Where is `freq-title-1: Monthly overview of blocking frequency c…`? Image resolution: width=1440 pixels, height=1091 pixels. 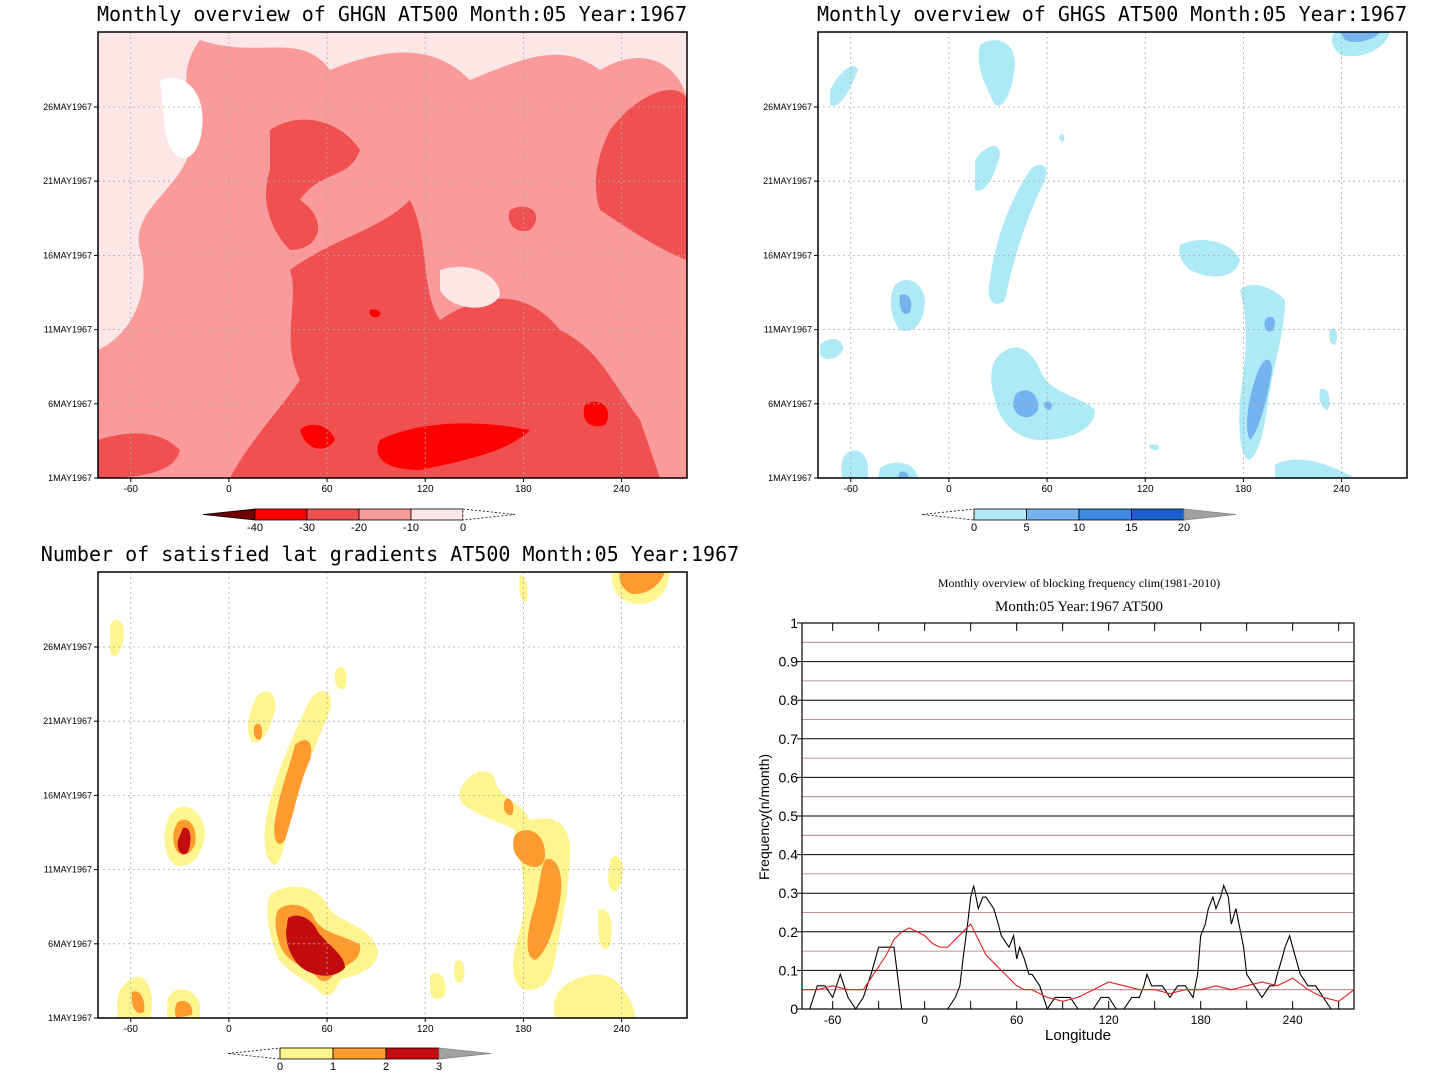
freq-title-1: Monthly overview of blocking frequency c… is located at coordinates (1079, 583).